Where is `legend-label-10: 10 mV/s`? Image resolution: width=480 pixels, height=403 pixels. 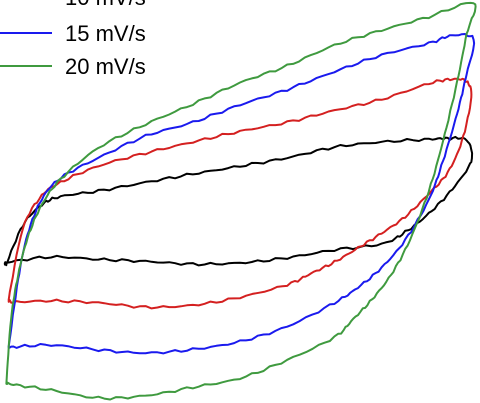 legend-label-10: 10 mV/s is located at coordinates (105, 5).